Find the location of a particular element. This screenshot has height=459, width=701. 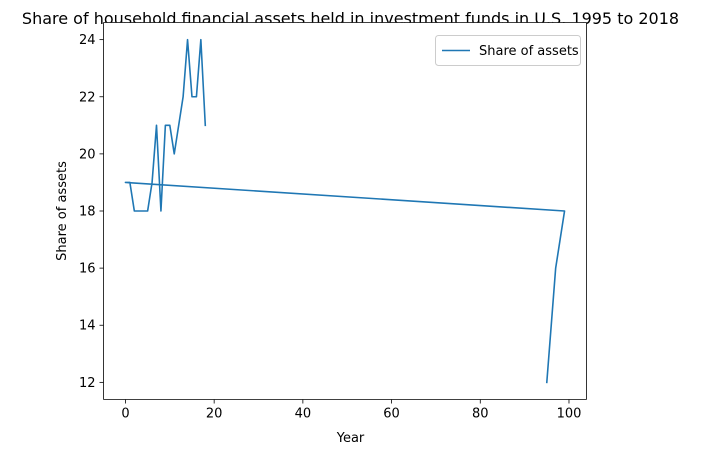

y-tick-label: 24 is located at coordinates (87, 40).